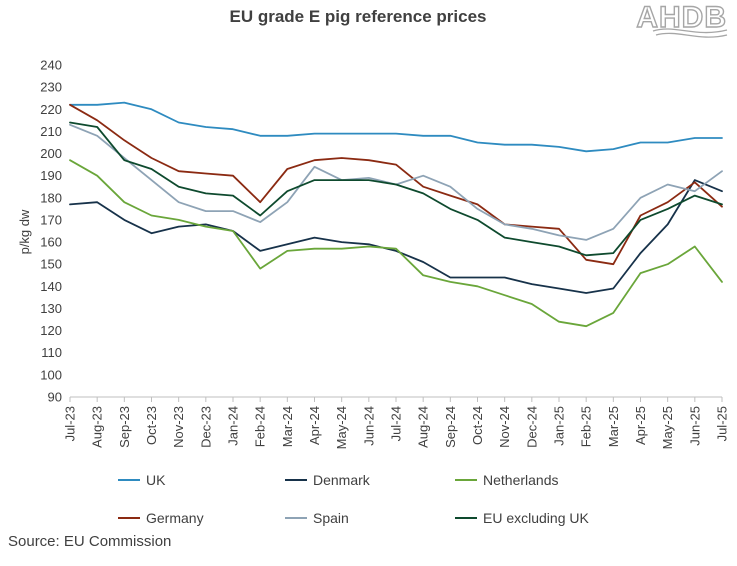 Image resolution: width=737 pixels, height=566 pixels. Describe the element at coordinates (536, 518) in the screenshot. I see `legend-label-eu-excluding-uk: EU excluding UK` at that location.